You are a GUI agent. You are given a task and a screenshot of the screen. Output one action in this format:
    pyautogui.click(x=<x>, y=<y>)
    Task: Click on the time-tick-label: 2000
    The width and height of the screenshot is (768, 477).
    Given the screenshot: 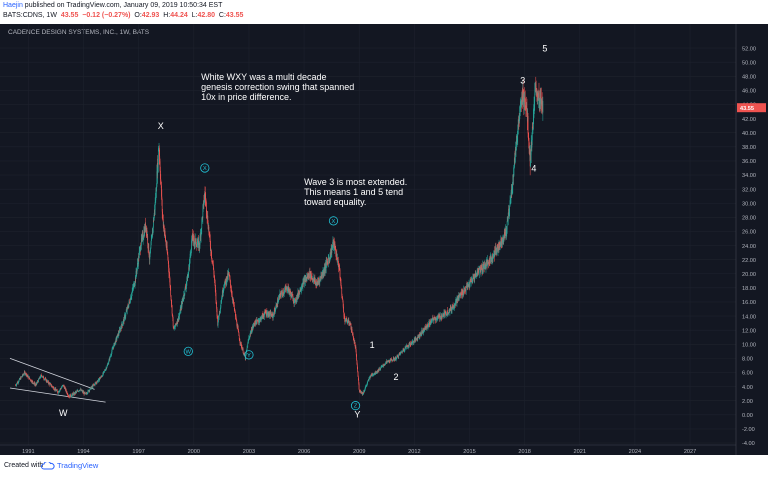 What is the action you would take?
    pyautogui.click(x=194, y=452)
    